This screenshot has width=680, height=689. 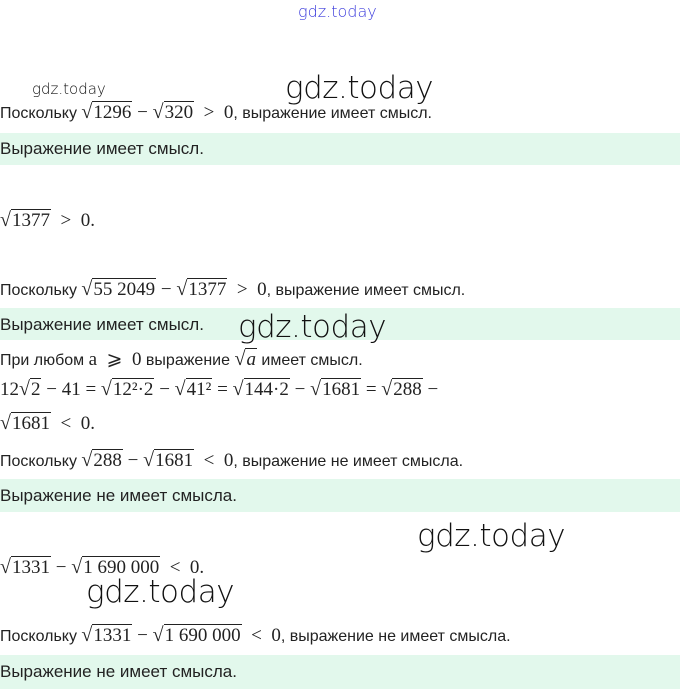 I want to click on math-line: √1331 − √1 690 000 < 0., so click(x=102, y=568).